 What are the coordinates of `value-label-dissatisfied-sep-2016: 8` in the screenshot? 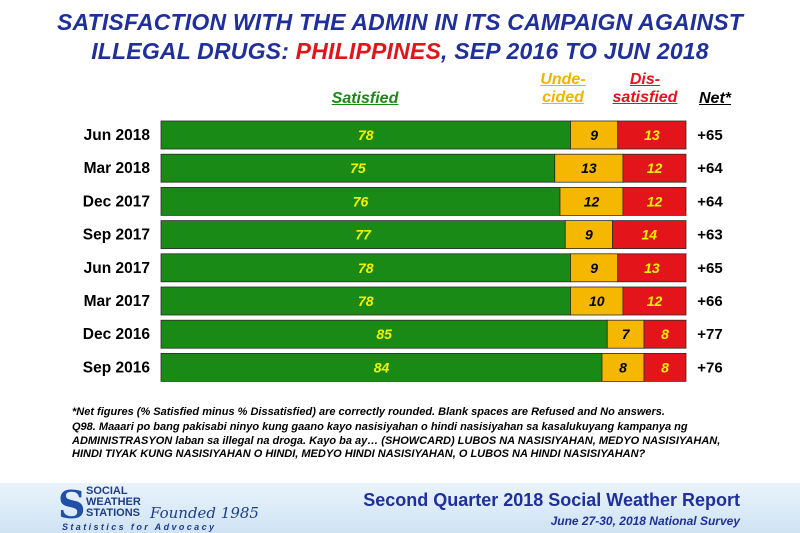 It's located at (665, 367).